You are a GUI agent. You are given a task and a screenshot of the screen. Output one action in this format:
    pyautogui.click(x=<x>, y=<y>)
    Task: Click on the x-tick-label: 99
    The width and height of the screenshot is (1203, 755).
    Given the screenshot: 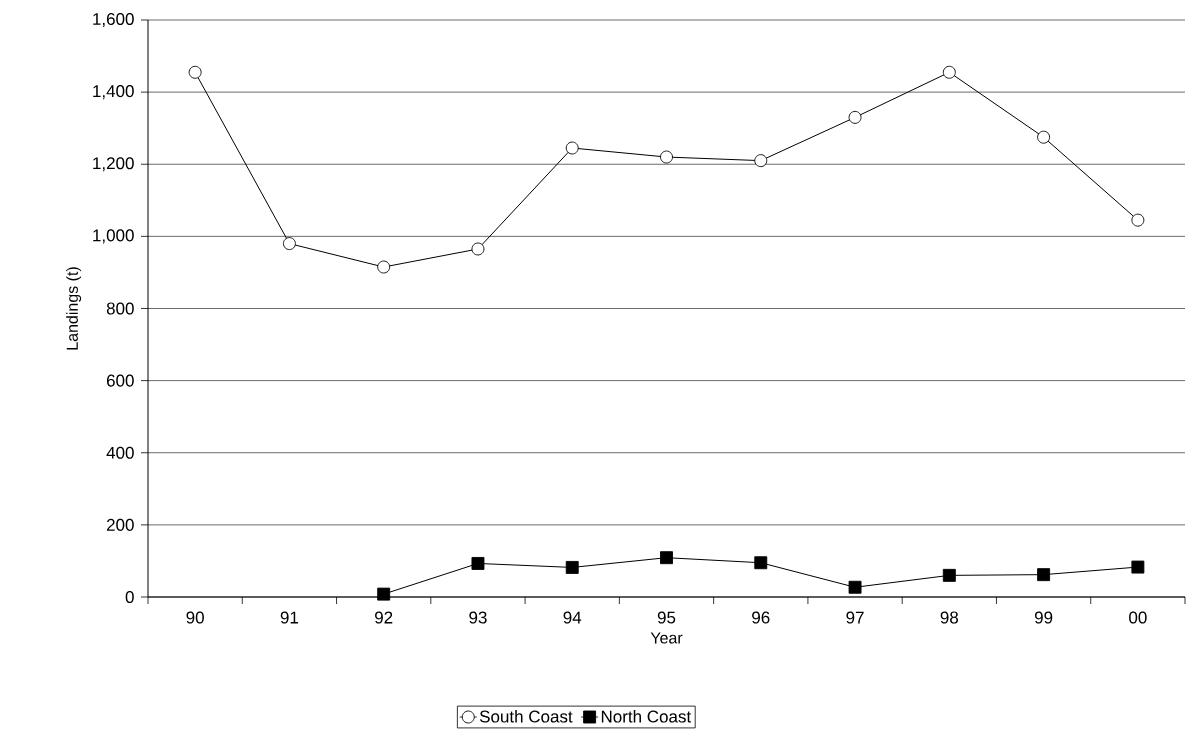 What is the action you would take?
    pyautogui.click(x=1043, y=617)
    